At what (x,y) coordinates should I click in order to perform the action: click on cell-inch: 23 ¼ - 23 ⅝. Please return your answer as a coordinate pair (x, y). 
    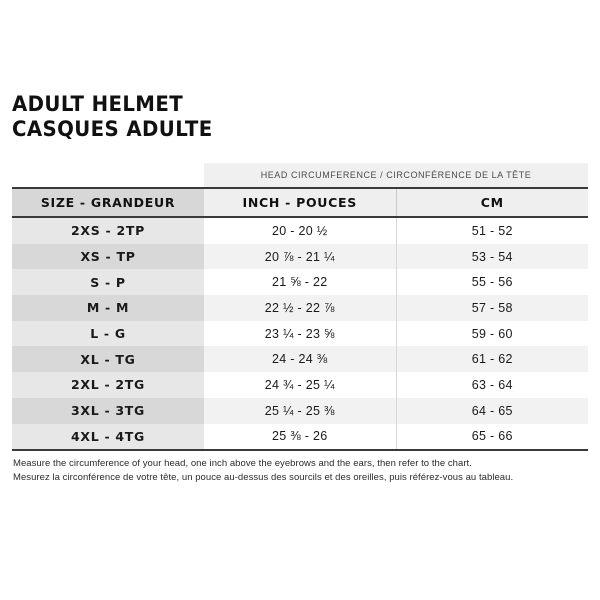
    Looking at the image, I should click on (300, 333).